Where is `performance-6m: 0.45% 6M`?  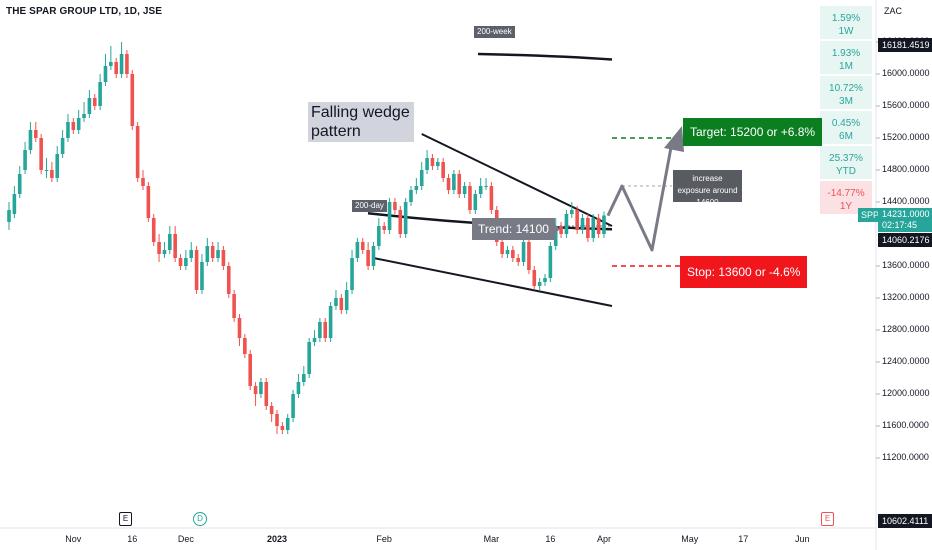
performance-6m: 0.45% 6M is located at coordinates (846, 127).